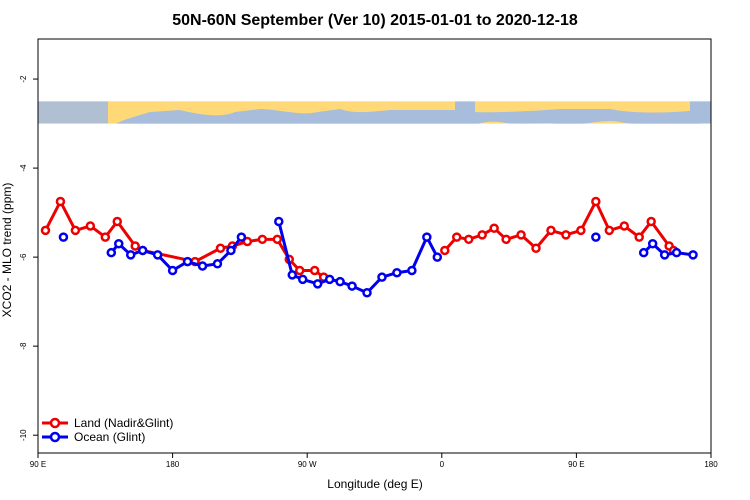  I want to click on series-land, so click(359, 239).